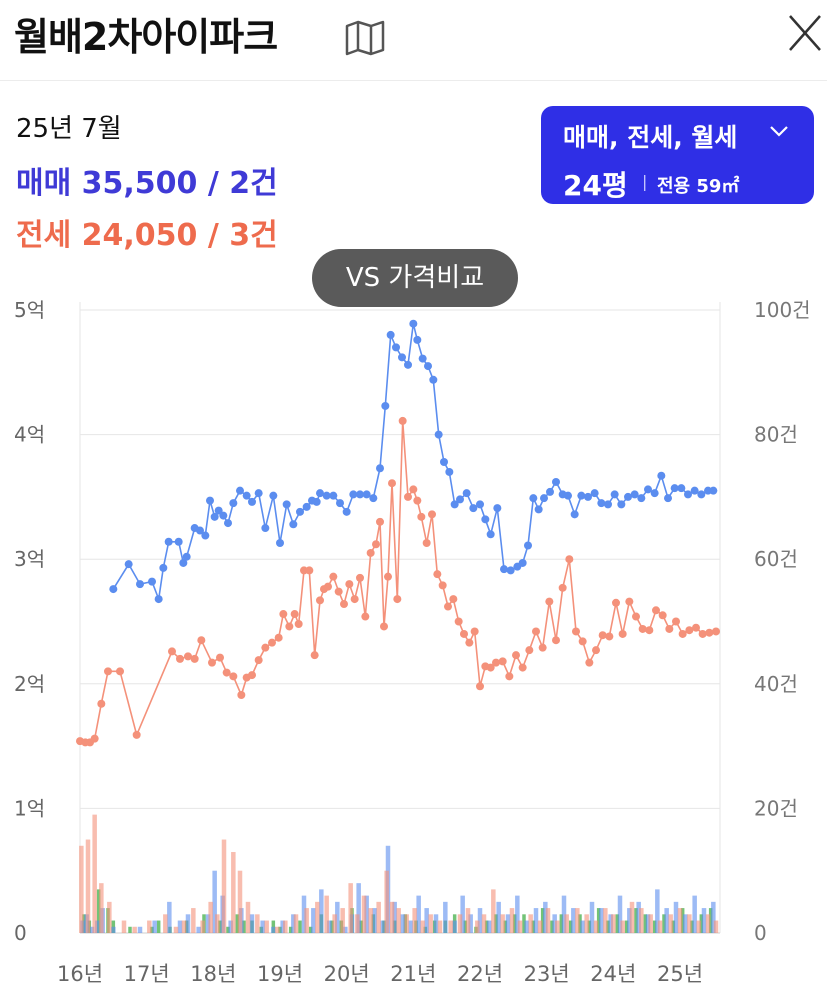 The height and width of the screenshot is (997, 827). Describe the element at coordinates (776, 684) in the screenshot. I see `y-tick-label-right: 40건` at that location.